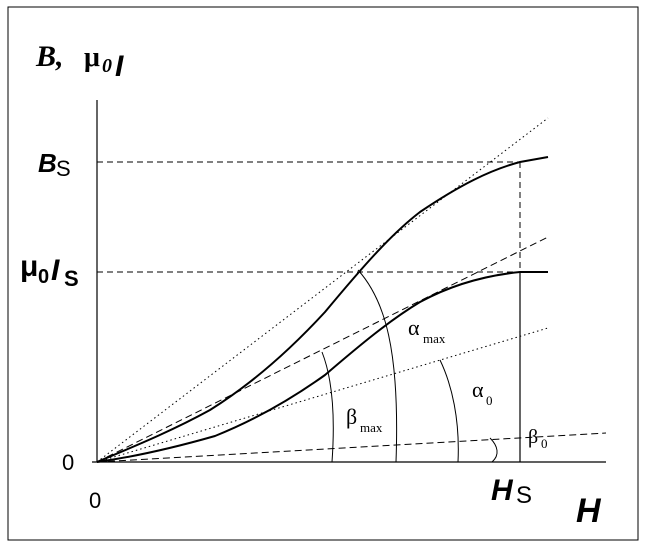  I want to click on label-beta-max-sub: max, so click(371, 427).